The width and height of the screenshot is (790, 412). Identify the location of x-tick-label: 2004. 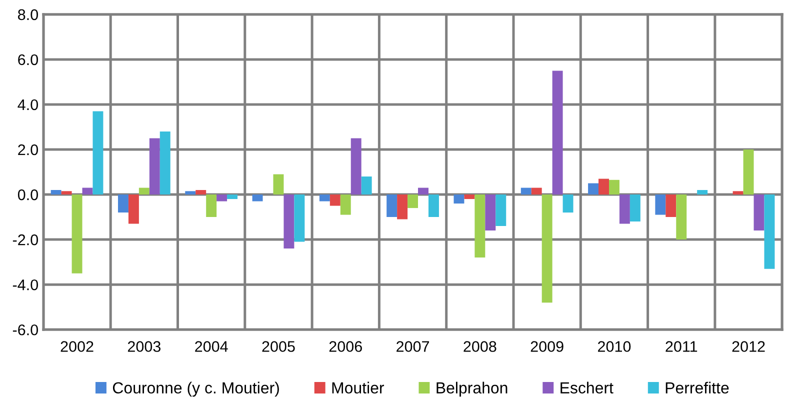
(211, 346).